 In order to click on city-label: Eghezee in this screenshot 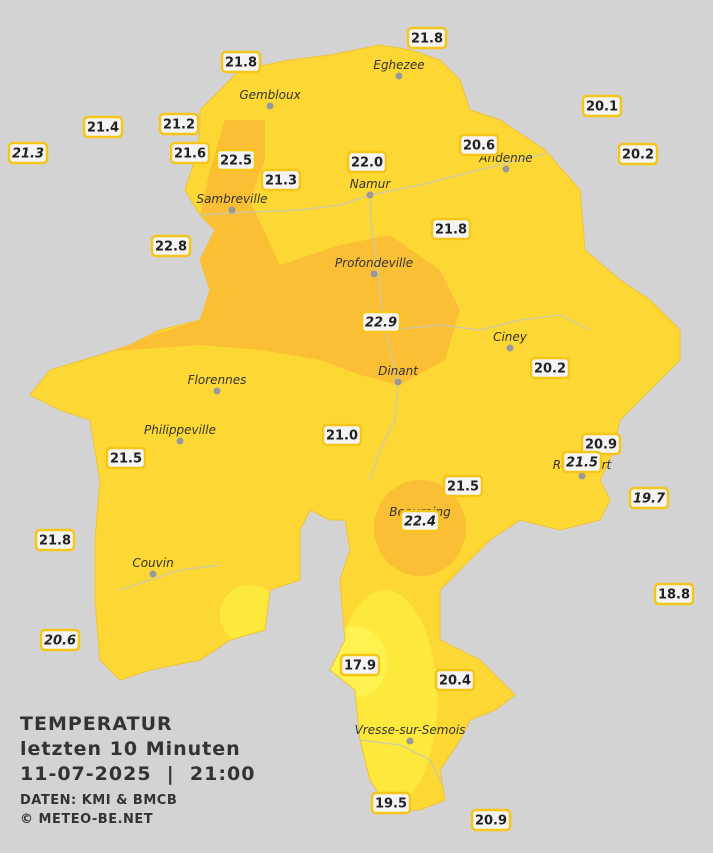, I will do `click(398, 65)`.